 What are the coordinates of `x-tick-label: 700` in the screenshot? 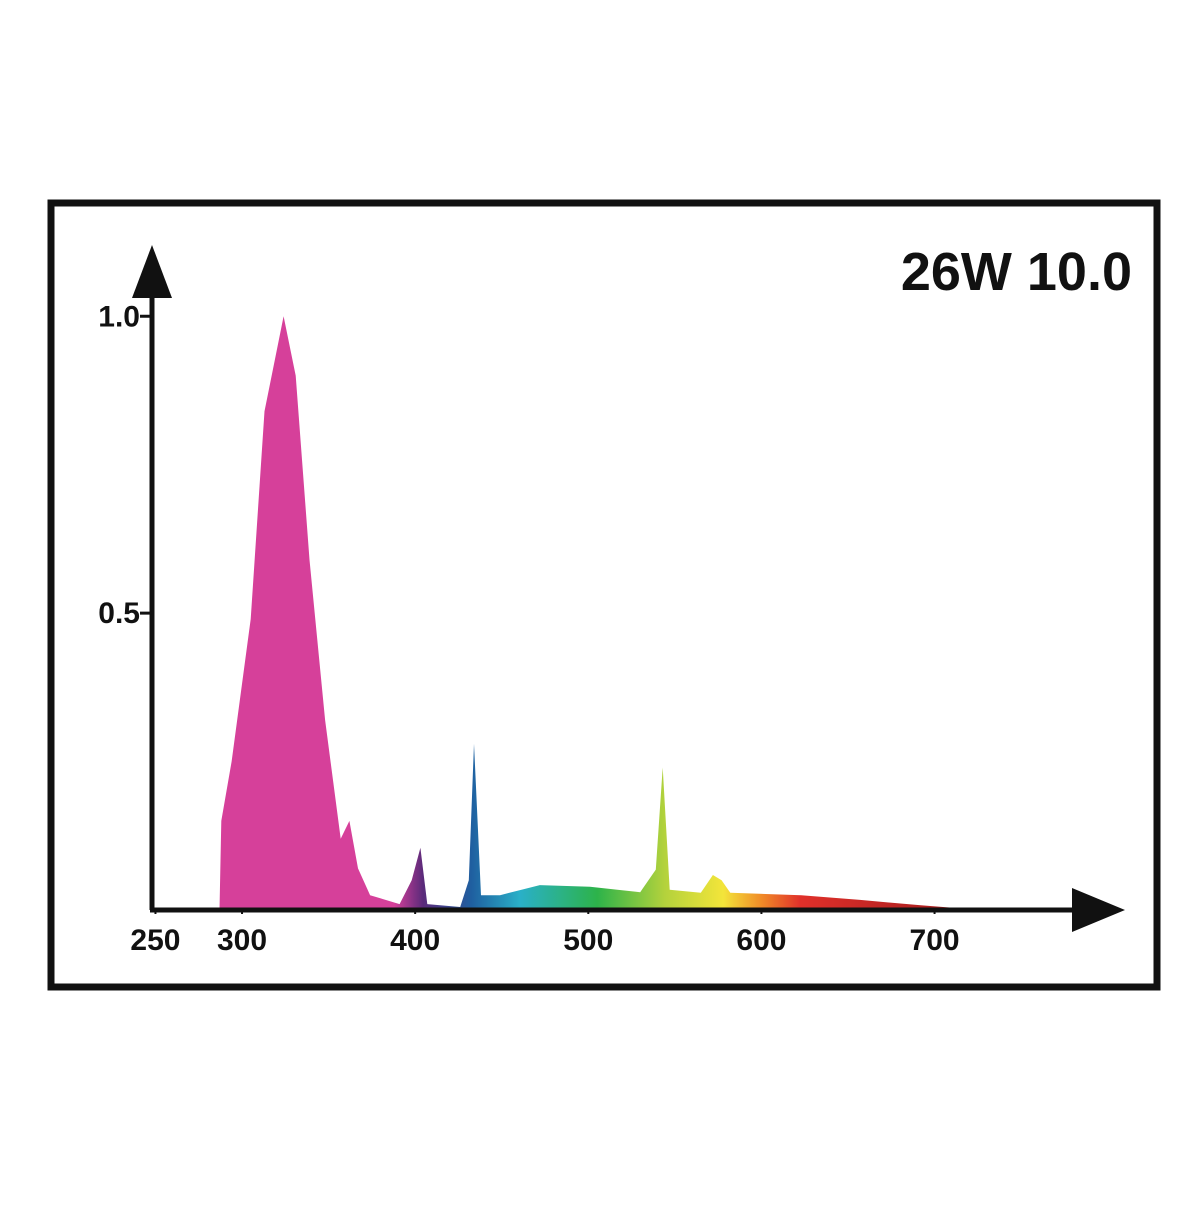 It's located at (935, 940).